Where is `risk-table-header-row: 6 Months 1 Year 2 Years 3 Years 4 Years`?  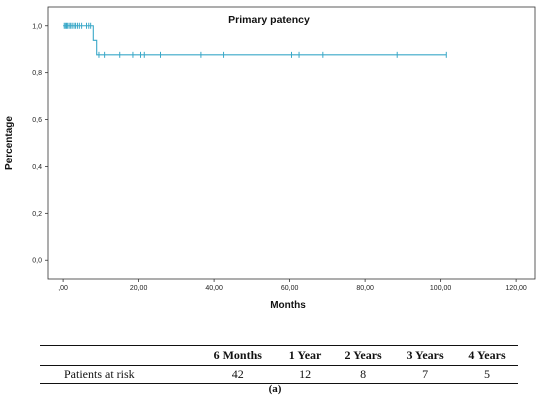 risk-table-header-row: 6 Months 1 Year 2 Years 3 Years 4 Years is located at coordinates (279, 355).